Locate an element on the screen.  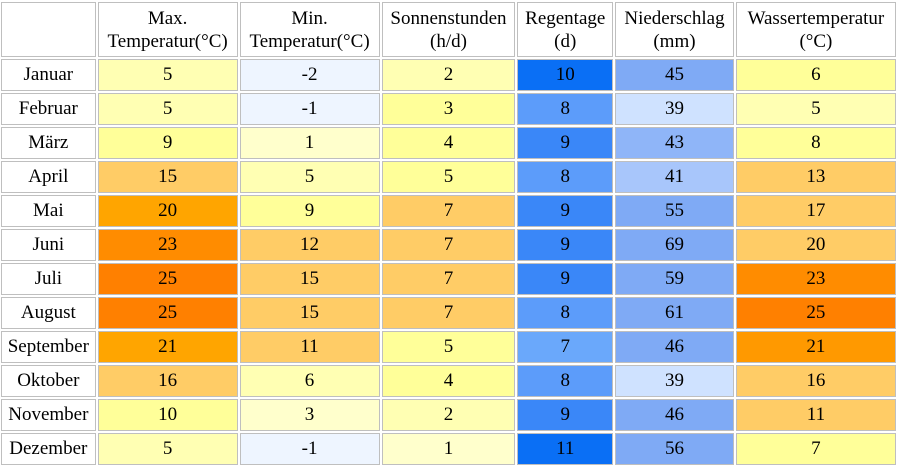
min-temperature-cell: -2 is located at coordinates (309, 75).